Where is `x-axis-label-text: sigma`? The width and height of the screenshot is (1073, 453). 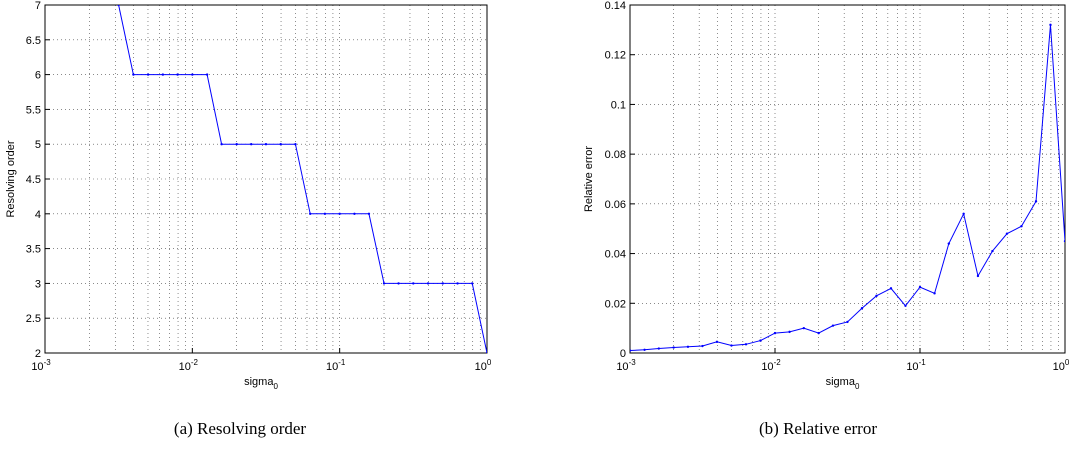 x-axis-label-text: sigma is located at coordinates (841, 382).